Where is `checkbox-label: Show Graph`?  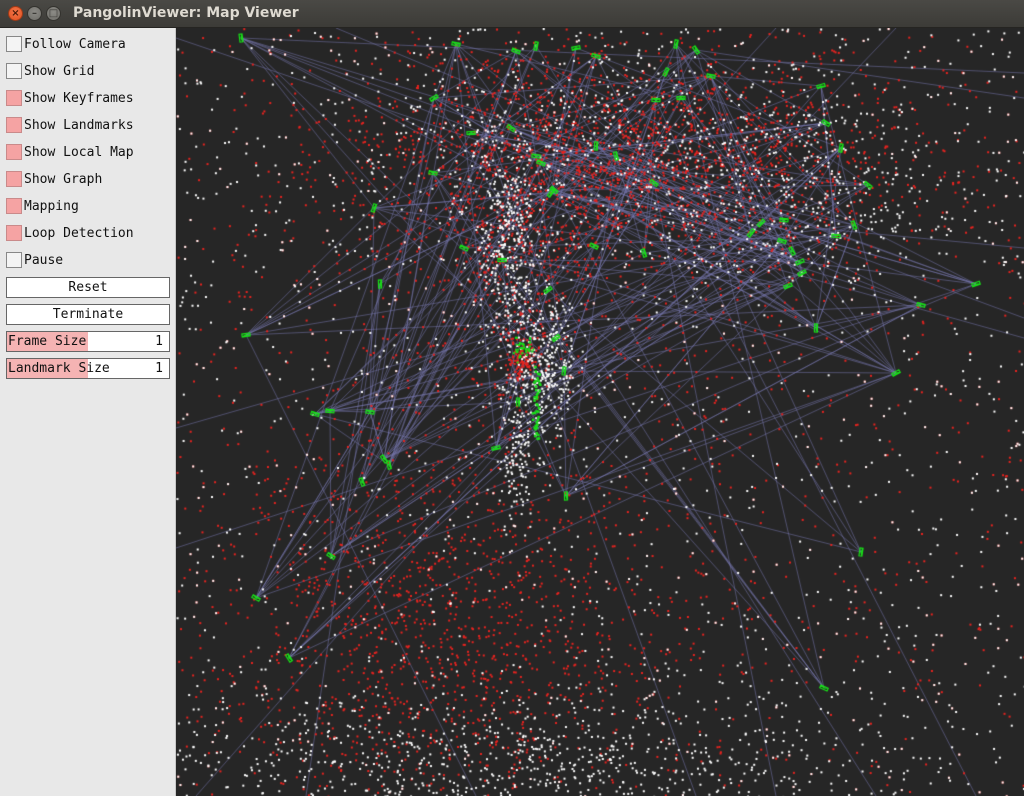
checkbox-label: Show Graph is located at coordinates (63, 179).